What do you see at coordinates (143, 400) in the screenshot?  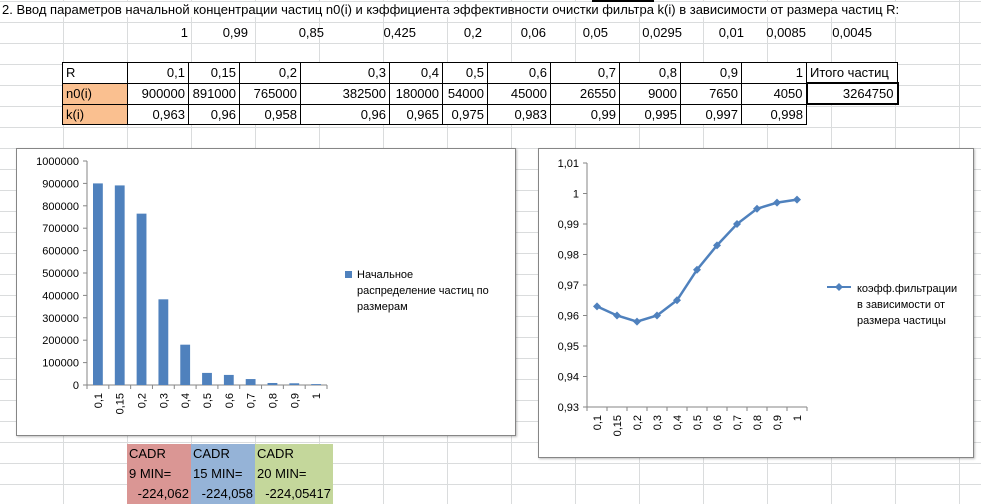 I see `x-tick-label: 0,2` at bounding box center [143, 400].